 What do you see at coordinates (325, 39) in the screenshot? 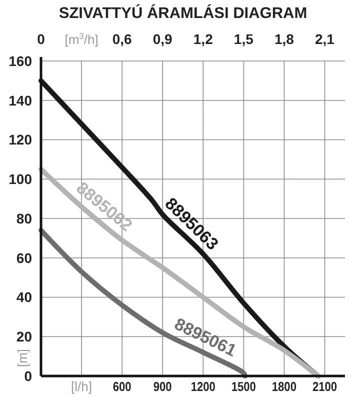
I see `x2-tick-label: 2,1` at bounding box center [325, 39].